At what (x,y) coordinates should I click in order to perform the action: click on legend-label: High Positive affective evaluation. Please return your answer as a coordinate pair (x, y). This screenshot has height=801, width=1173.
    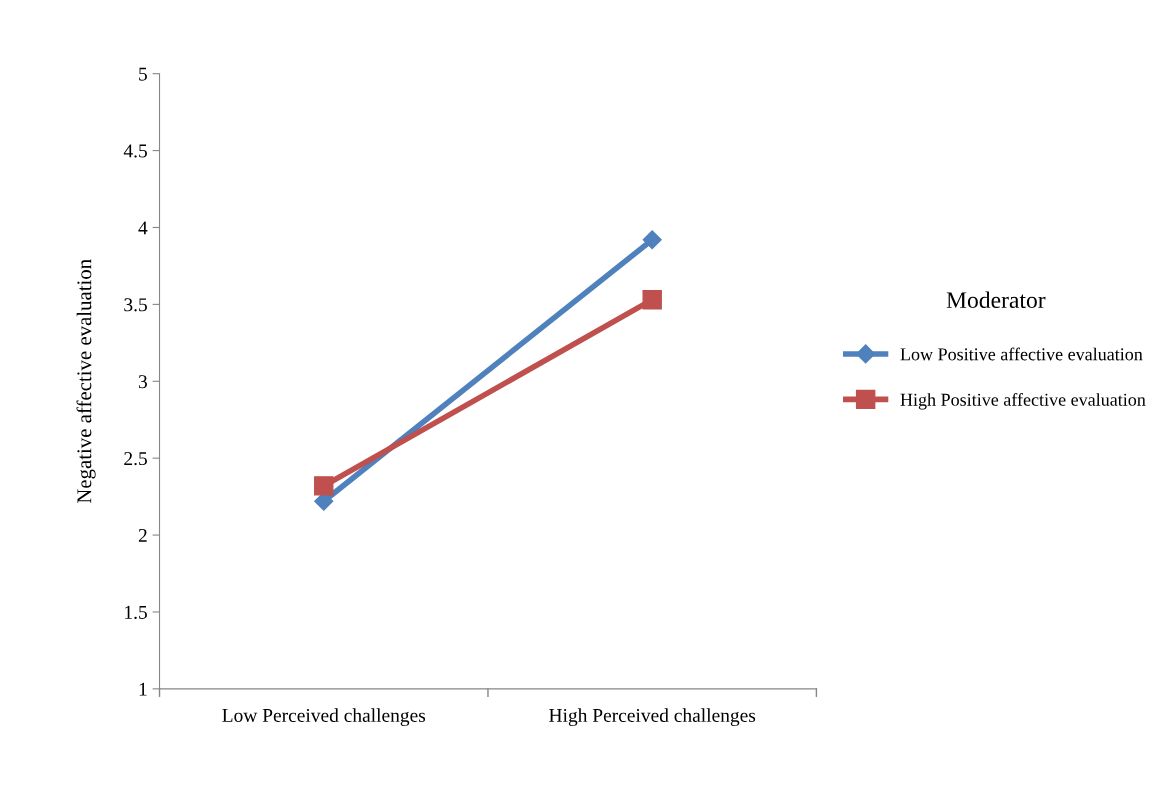
    Looking at the image, I should click on (1023, 401).